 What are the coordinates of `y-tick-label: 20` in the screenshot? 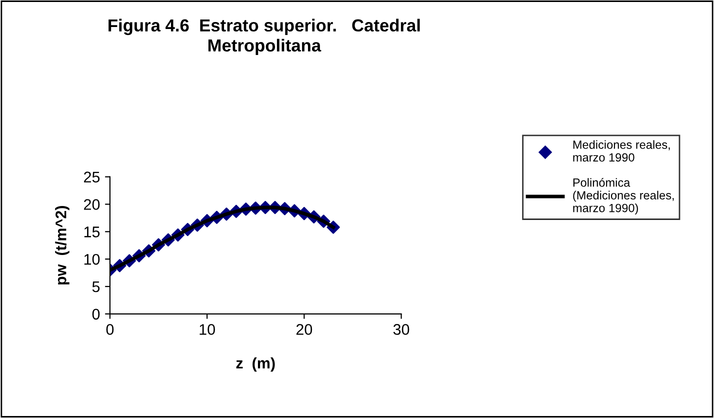 It's located at (92, 204).